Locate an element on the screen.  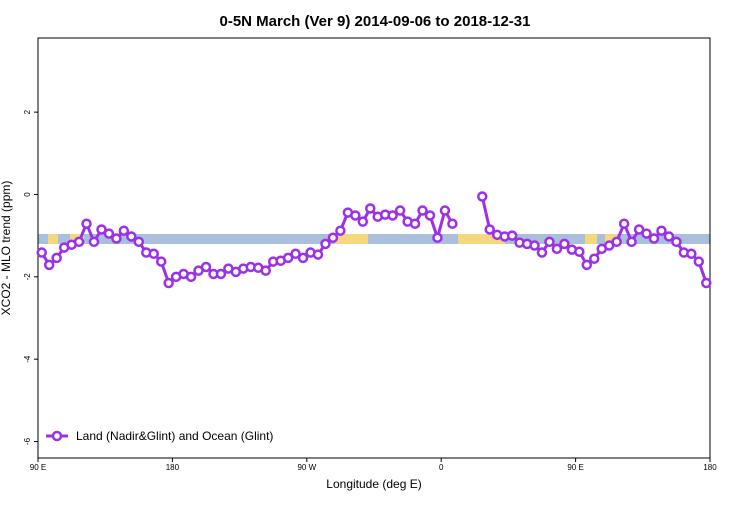
x-tick-label: 0 is located at coordinates (441, 467).